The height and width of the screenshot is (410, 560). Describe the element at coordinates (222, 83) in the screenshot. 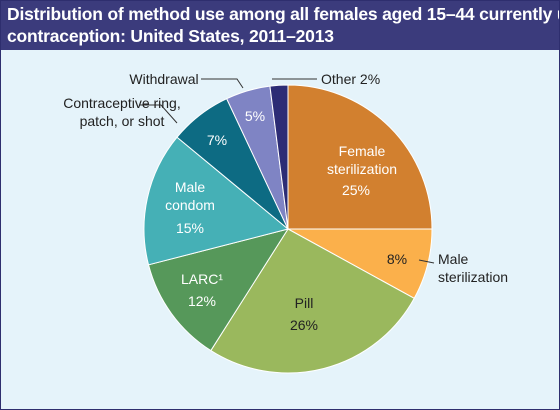

I see `leader-line-withdrawal` at that location.